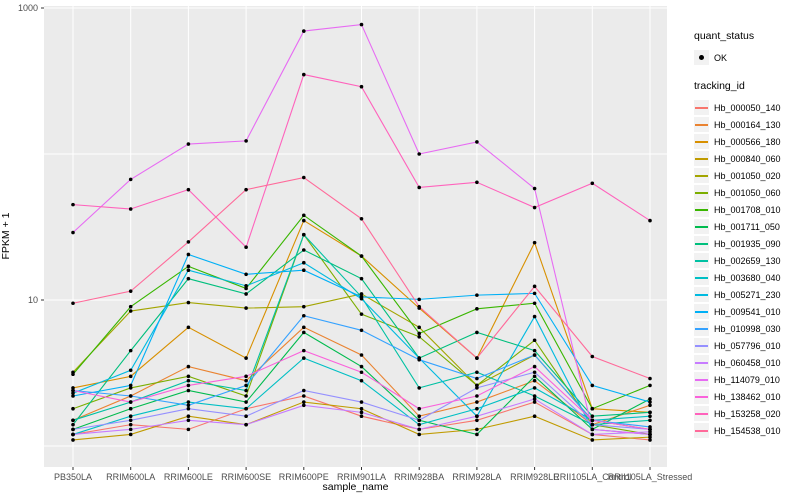 The height and width of the screenshot is (500, 800). What do you see at coordinates (737, 107) in the screenshot?
I see `legend-entry: Hb_000050_140` at bounding box center [737, 107].